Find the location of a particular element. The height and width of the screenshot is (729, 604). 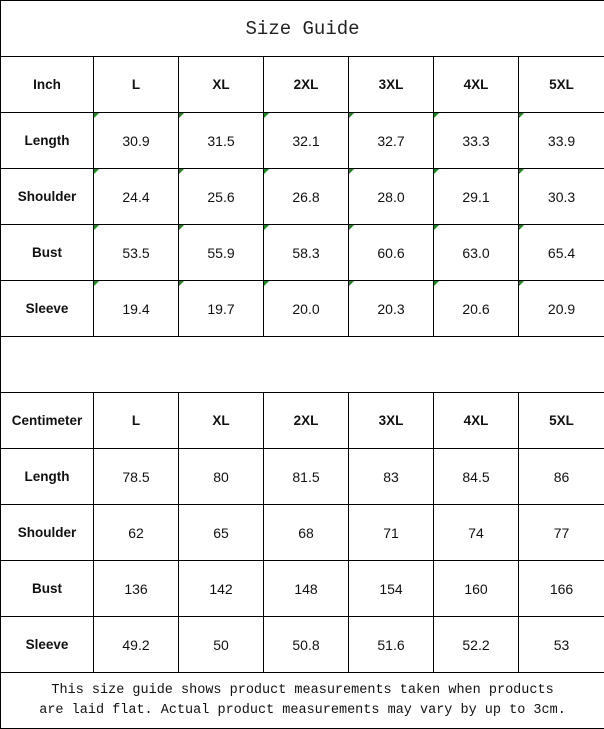

measurement-cell: 24.4 is located at coordinates (136, 196).